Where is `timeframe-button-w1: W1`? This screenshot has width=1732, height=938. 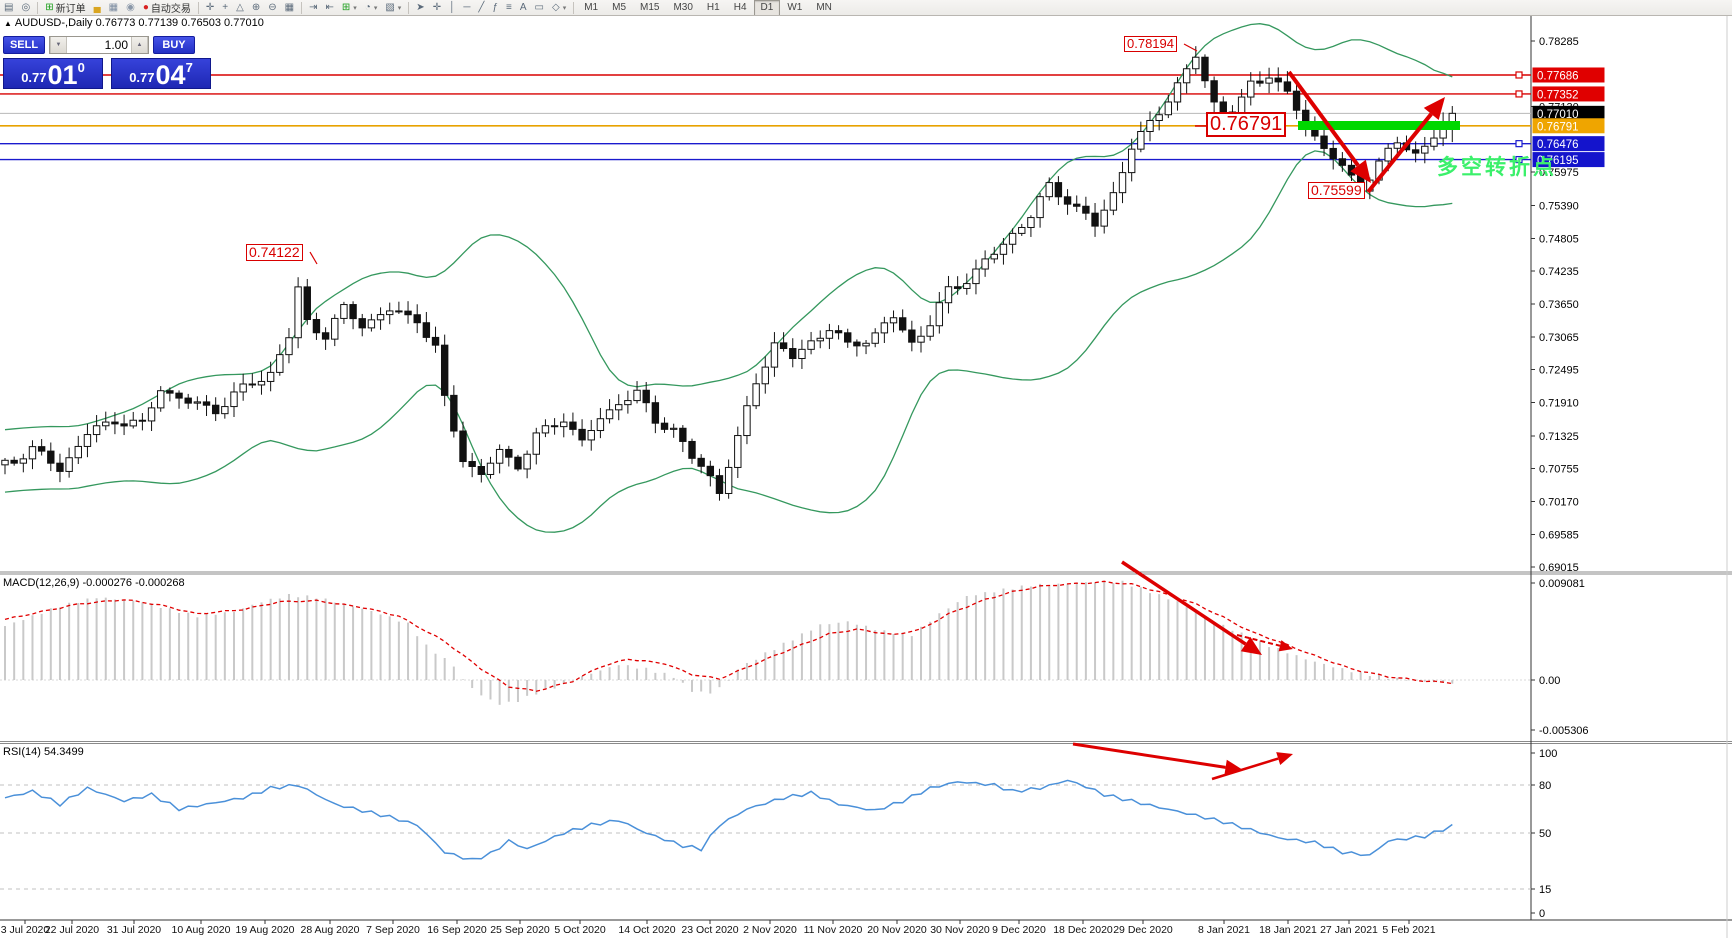
timeframe-button-w1: W1 is located at coordinates (795, 7).